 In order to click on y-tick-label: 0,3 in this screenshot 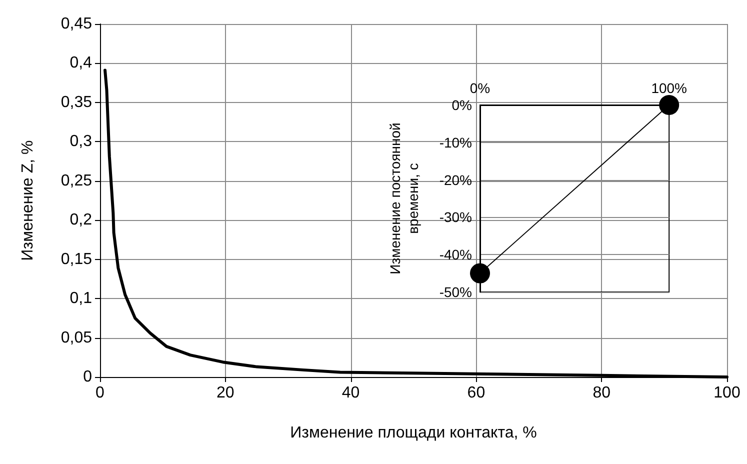, I will do `click(81, 141)`.